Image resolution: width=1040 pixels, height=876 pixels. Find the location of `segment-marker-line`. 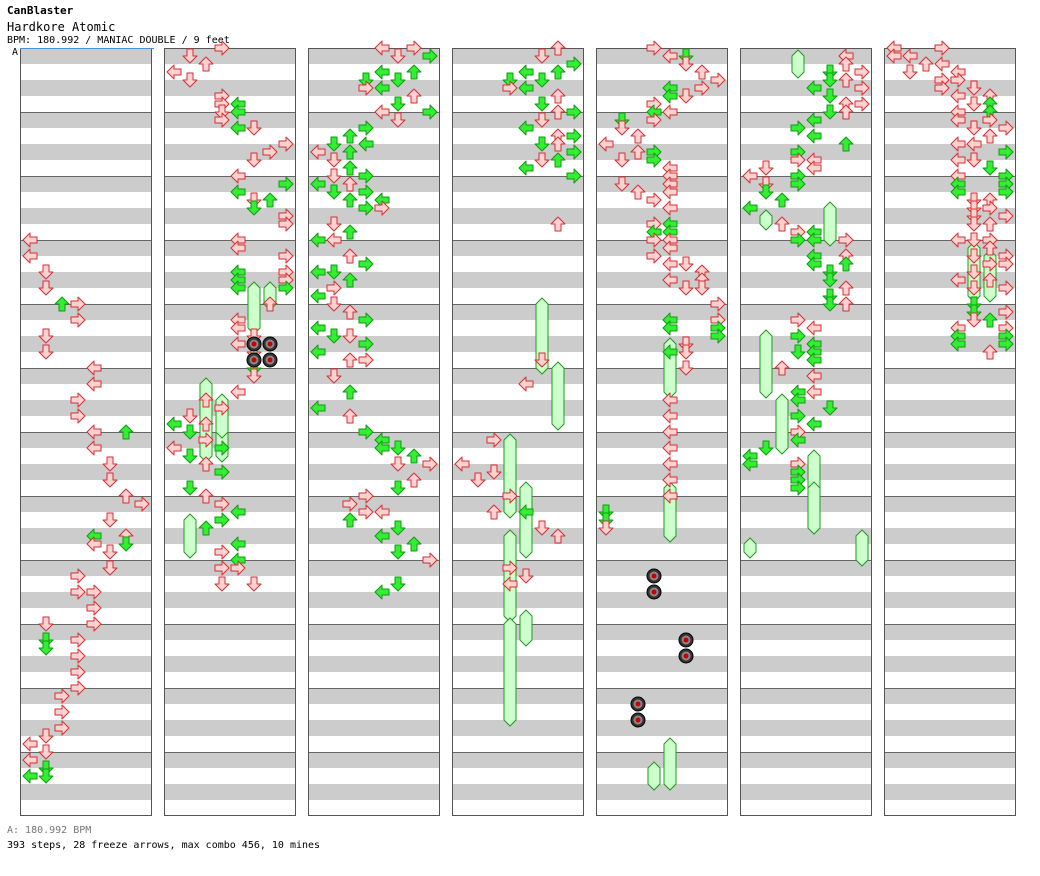

segment-marker-line is located at coordinates (87, 48).